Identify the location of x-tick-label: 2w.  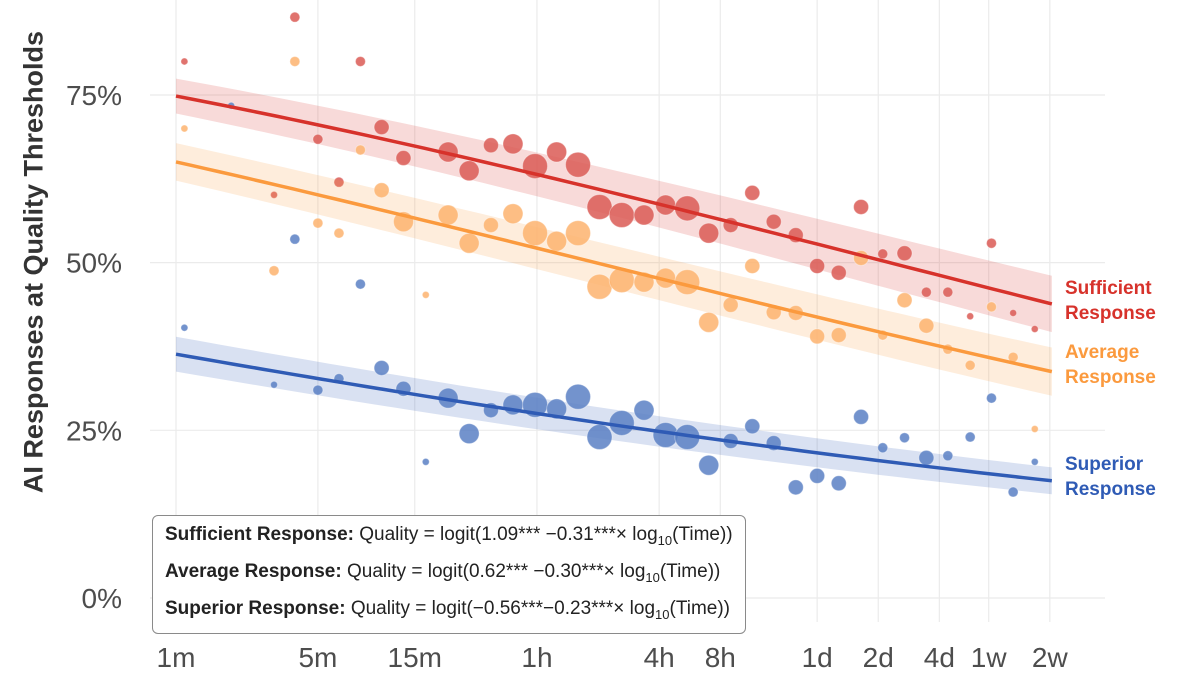
(1050, 657).